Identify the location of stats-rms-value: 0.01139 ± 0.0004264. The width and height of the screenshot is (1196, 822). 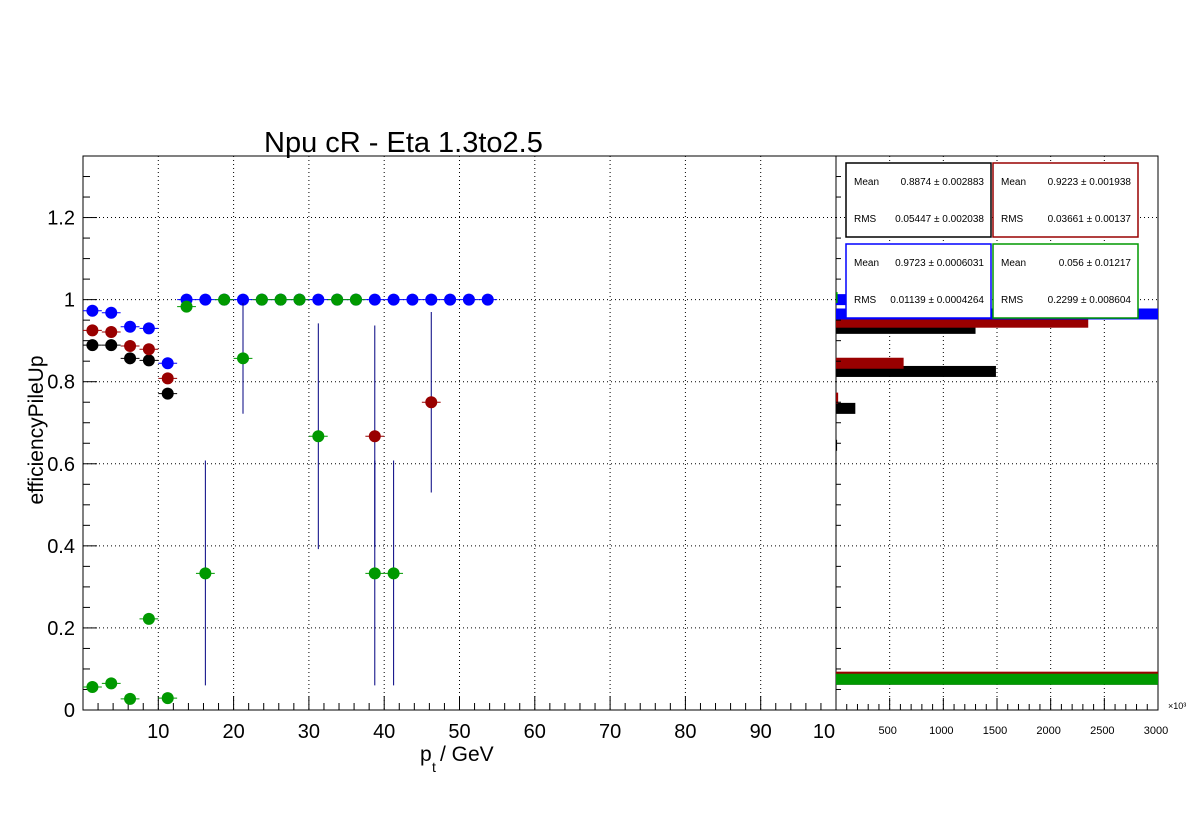
(937, 300).